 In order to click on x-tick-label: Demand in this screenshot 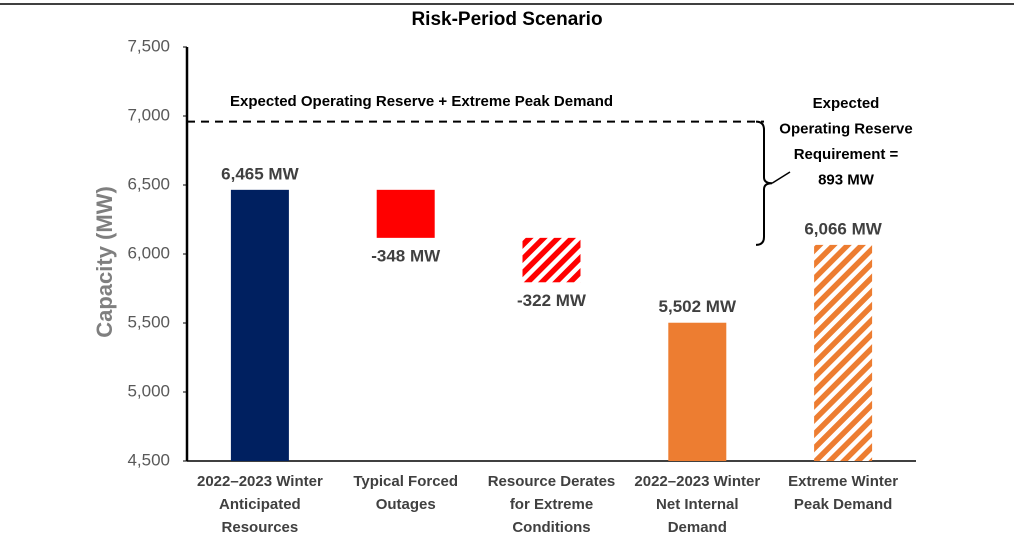, I will do `click(697, 527)`.